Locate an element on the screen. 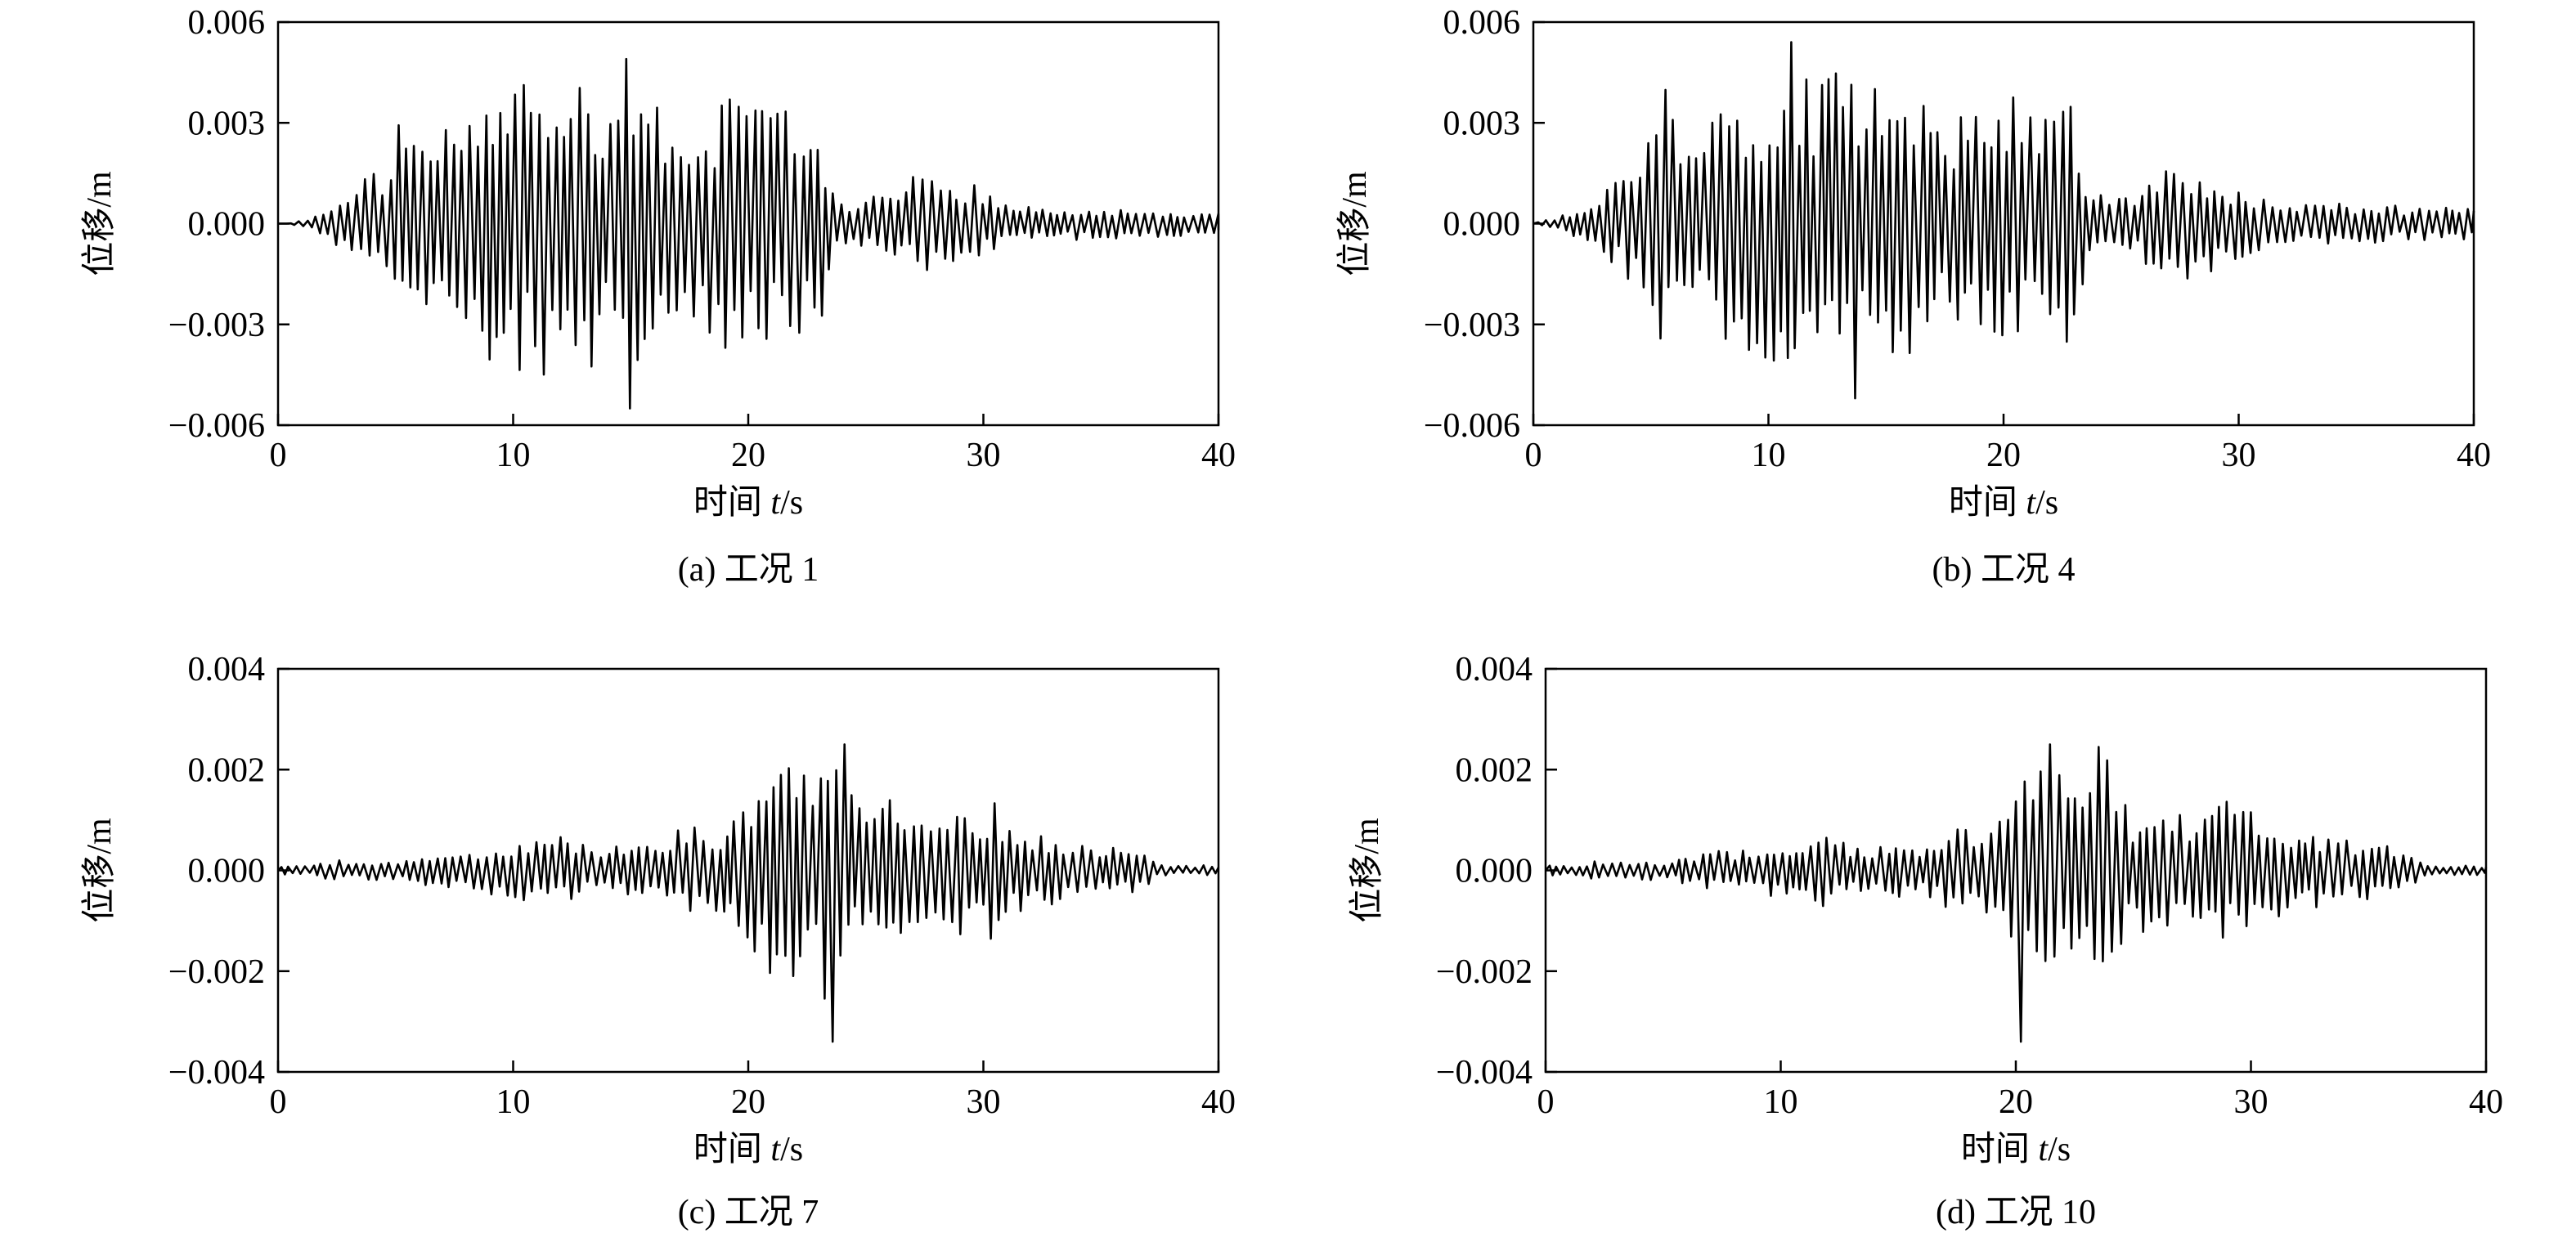 The height and width of the screenshot is (1233, 2576). subcaption: (d) 工况 10 is located at coordinates (2016, 1212).